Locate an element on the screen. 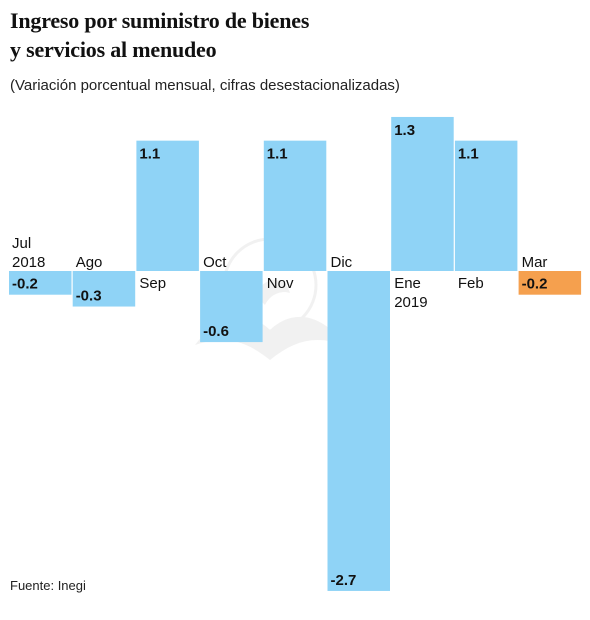  category-label-1-0: Ago is located at coordinates (89, 262).